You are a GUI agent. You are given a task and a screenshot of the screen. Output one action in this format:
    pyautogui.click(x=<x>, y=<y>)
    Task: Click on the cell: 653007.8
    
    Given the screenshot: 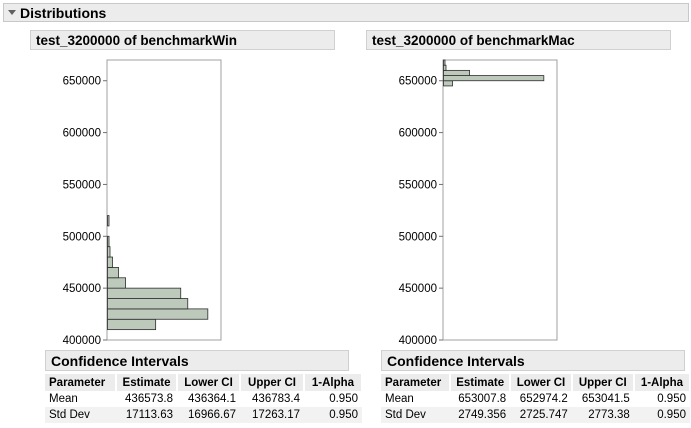 What is the action you would take?
    pyautogui.click(x=482, y=399)
    